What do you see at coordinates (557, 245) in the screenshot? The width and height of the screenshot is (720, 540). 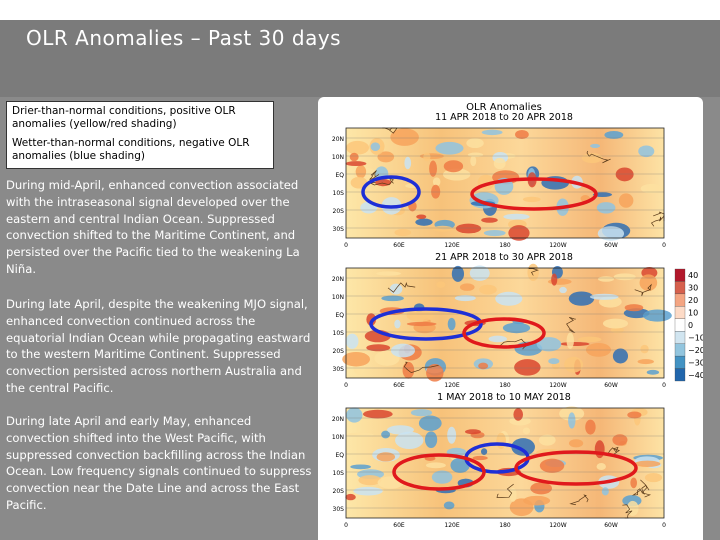 I see `longitude-label: 120W` at bounding box center [557, 245].